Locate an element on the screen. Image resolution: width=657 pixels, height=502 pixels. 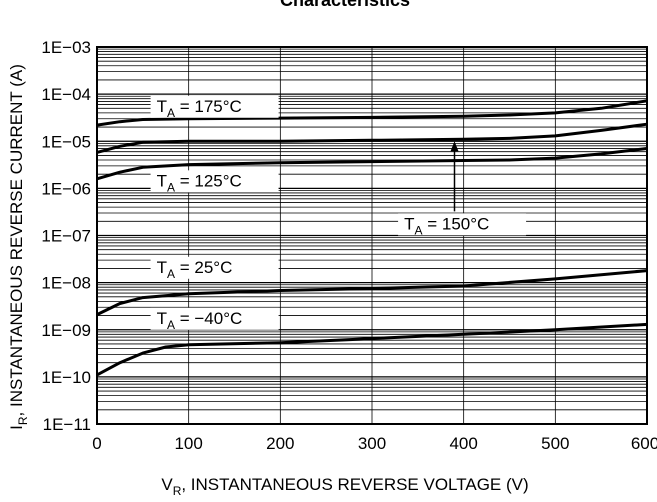
series-label-arrowhead is located at coordinates (454, 146).